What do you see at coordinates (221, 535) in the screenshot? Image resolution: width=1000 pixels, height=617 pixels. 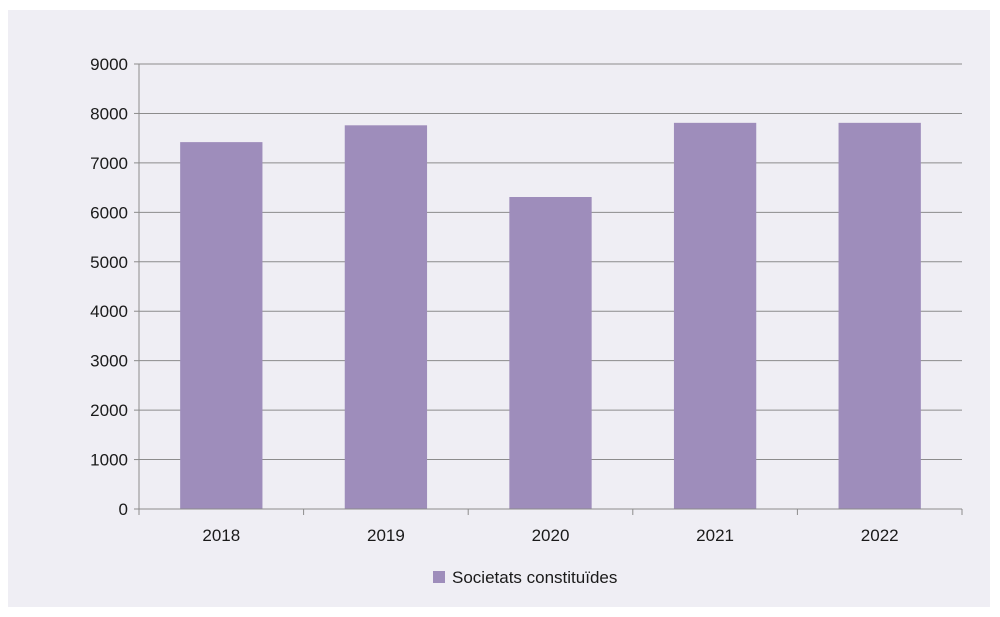 I see `x-tick-label: 2018` at bounding box center [221, 535].